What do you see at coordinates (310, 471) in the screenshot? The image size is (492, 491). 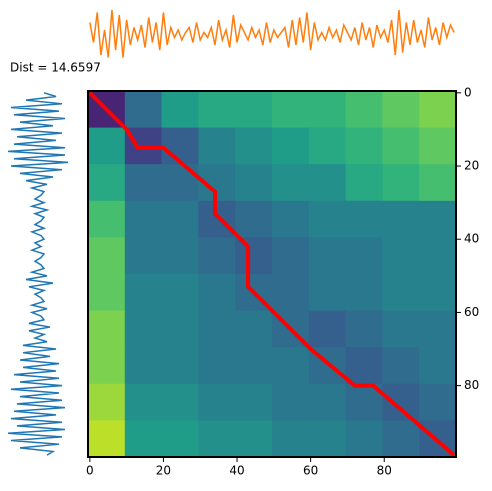 I see `x-tick-label: 60` at bounding box center [310, 471].